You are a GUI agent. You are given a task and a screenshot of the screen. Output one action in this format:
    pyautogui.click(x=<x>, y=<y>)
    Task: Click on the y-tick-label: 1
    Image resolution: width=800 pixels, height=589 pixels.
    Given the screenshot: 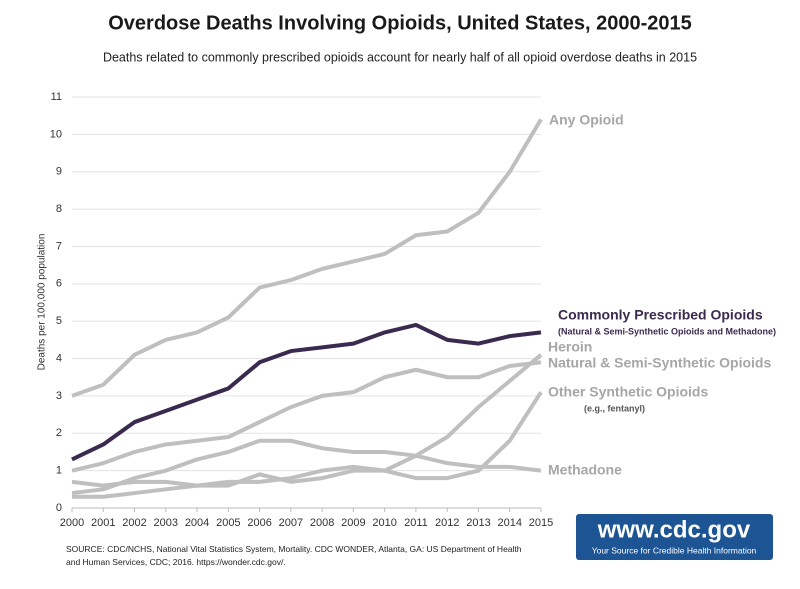 What is the action you would take?
    pyautogui.click(x=59, y=471)
    